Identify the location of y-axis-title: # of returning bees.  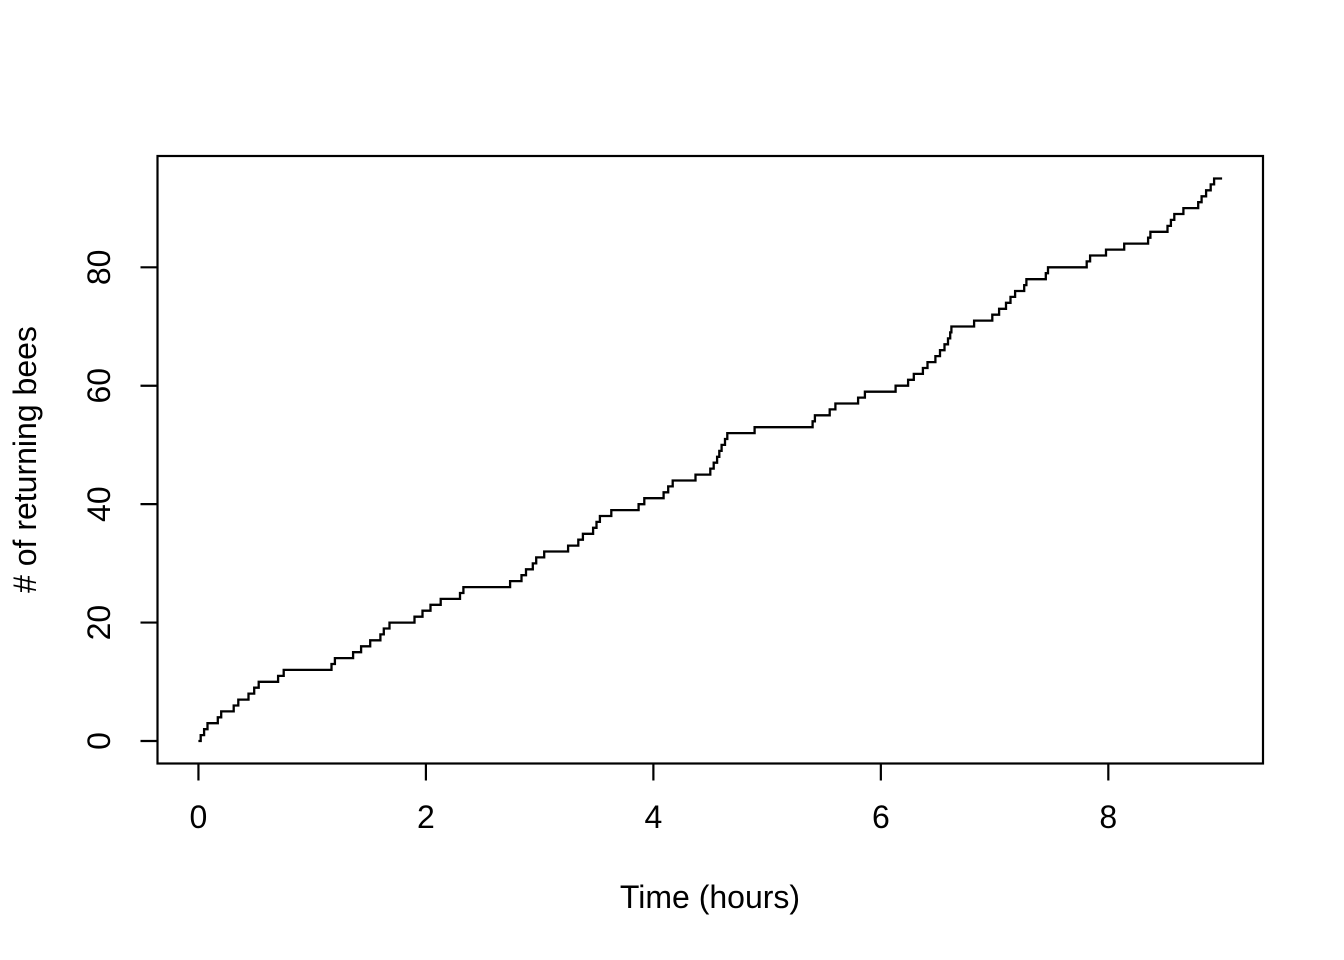
(25, 459).